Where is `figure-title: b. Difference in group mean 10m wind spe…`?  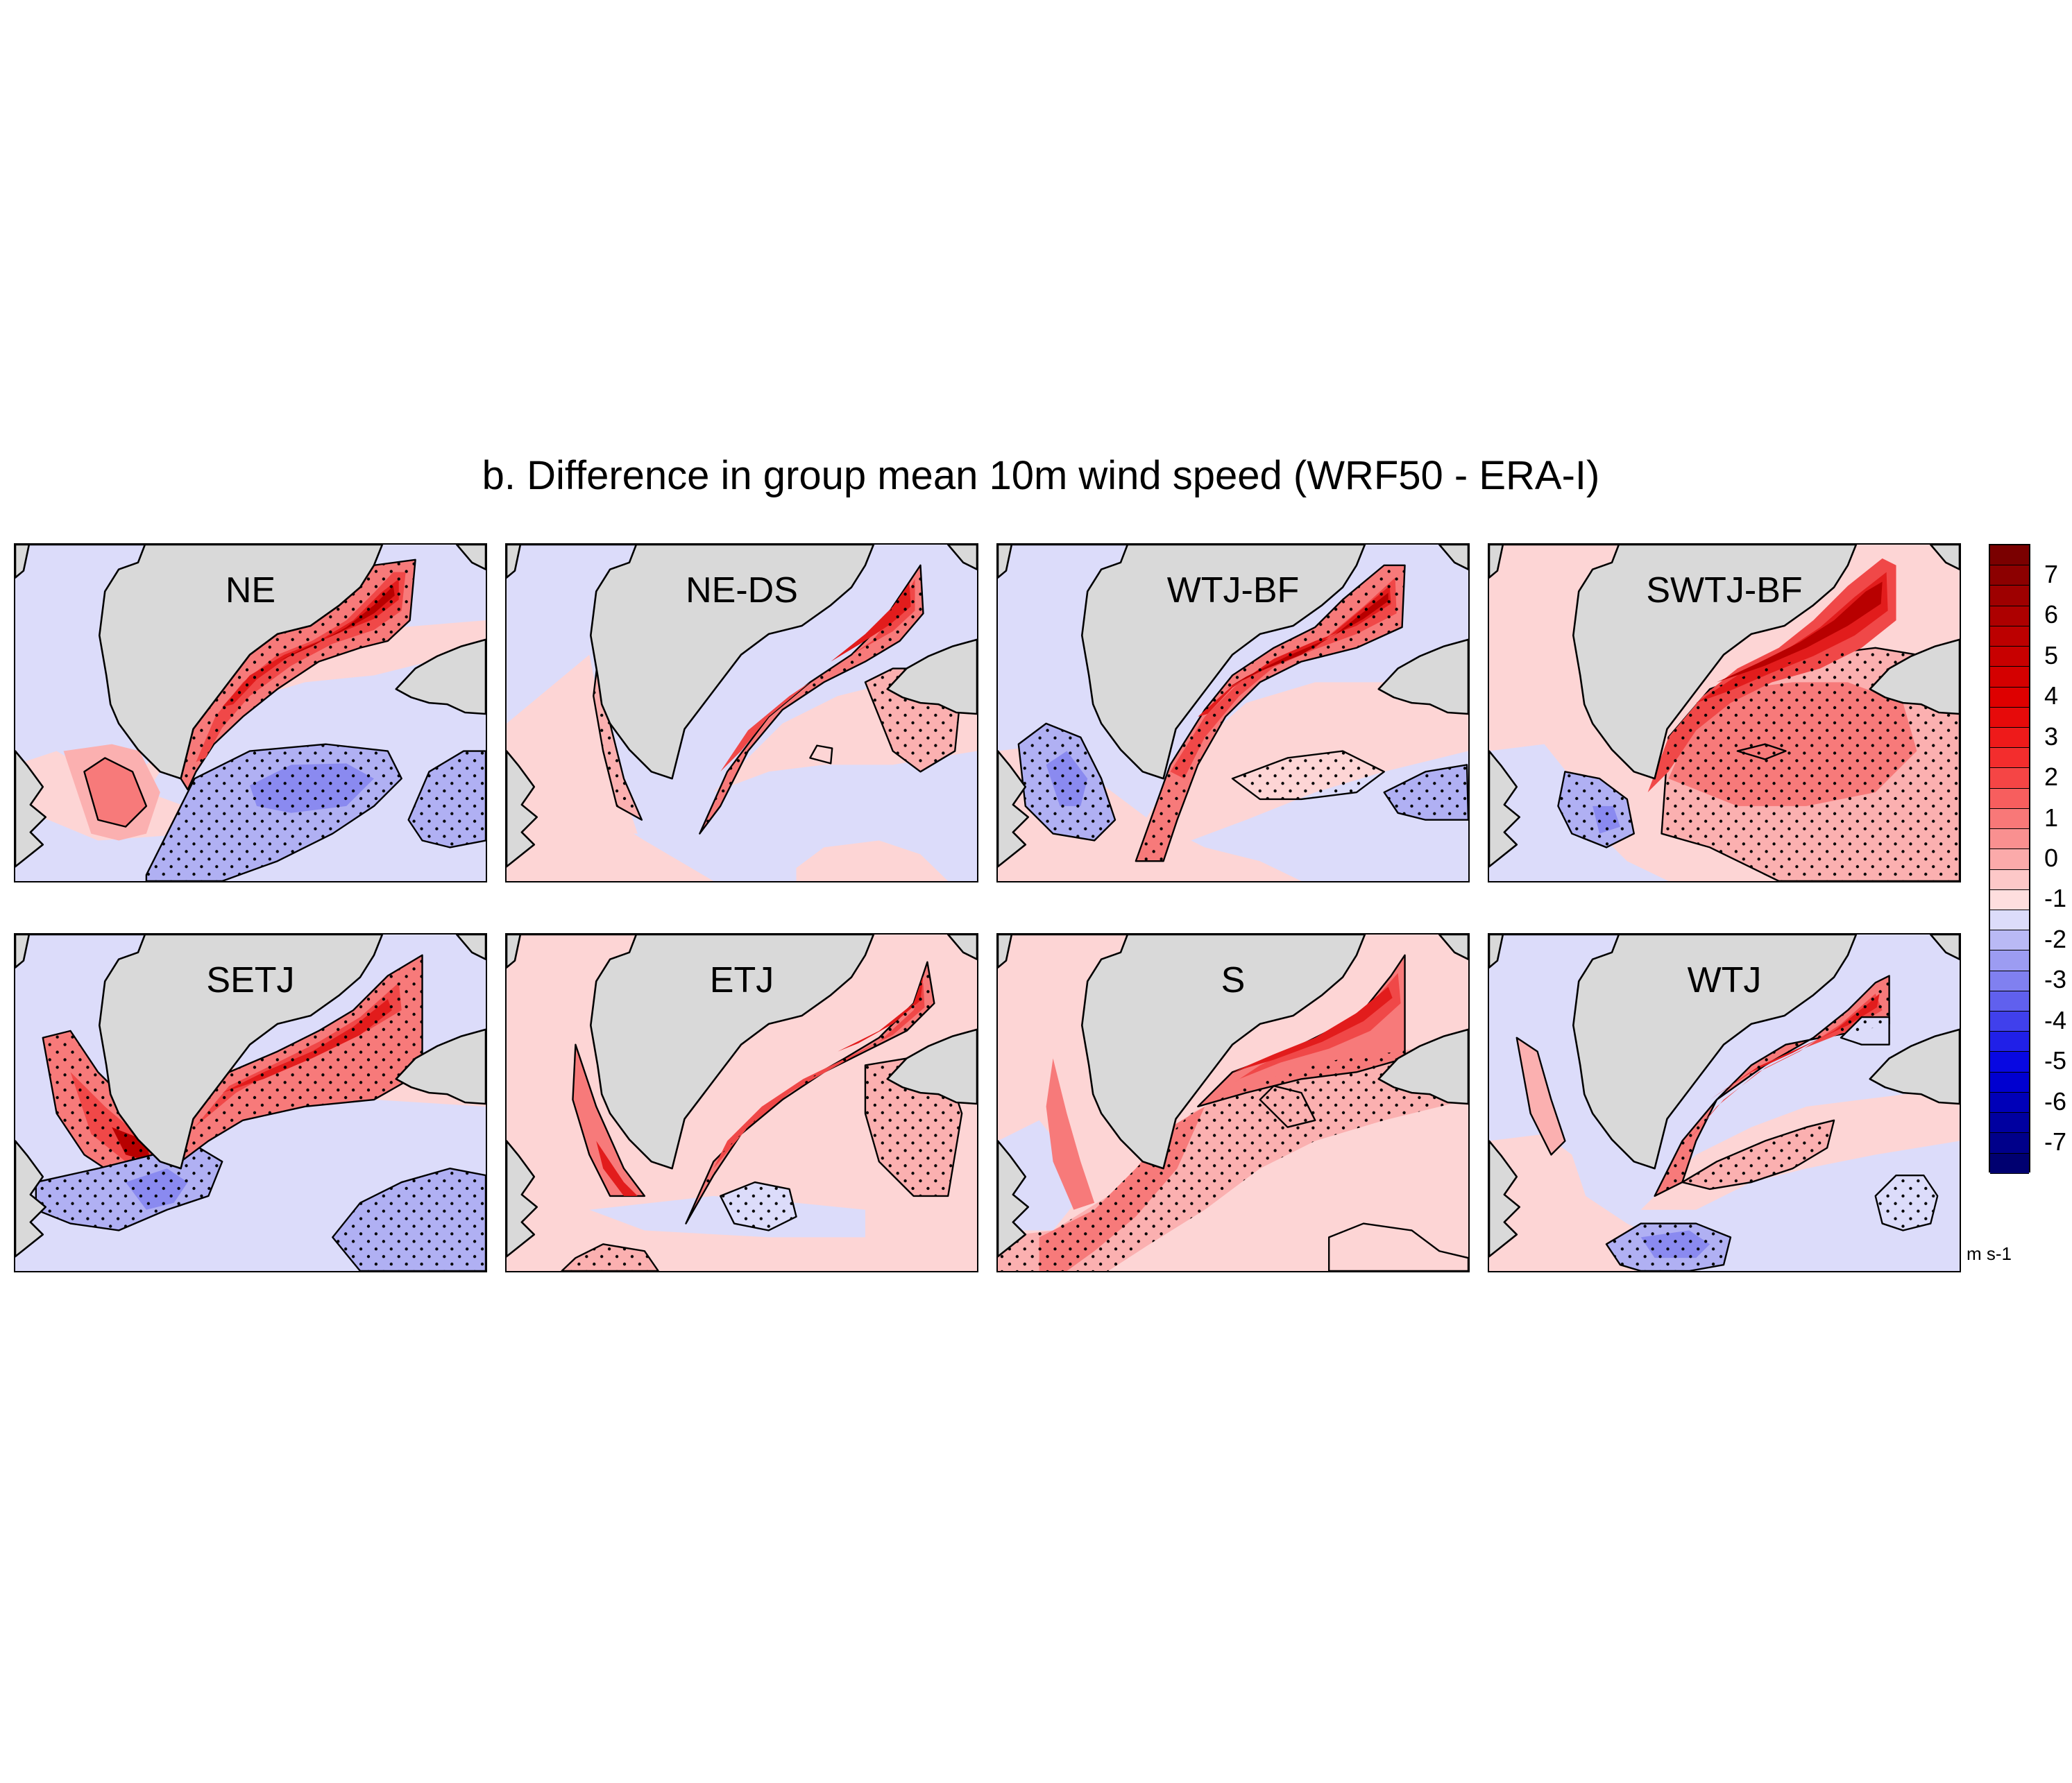
figure-title: b. Difference in group mean 10m wind spe… is located at coordinates (1041, 475).